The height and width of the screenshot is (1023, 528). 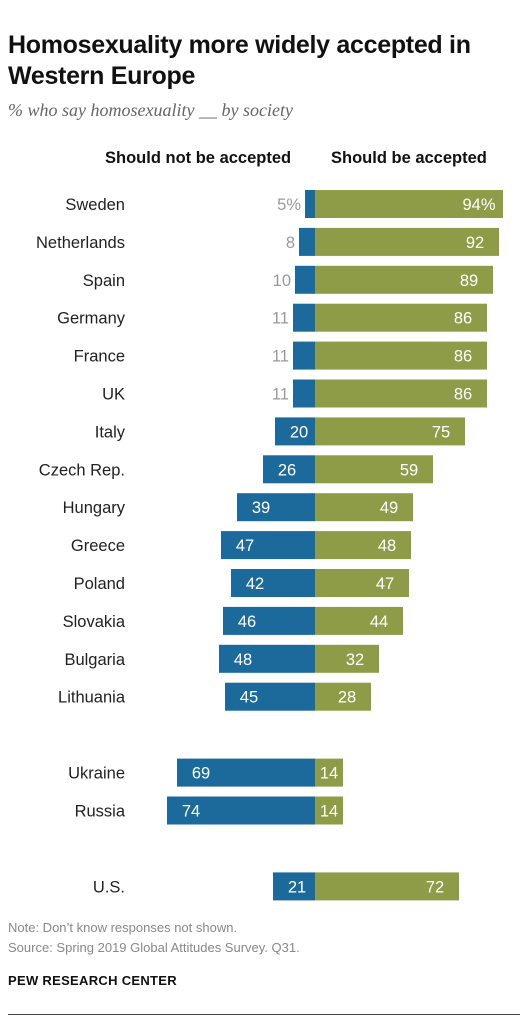 I want to click on bar-not-accepted-netherlands, so click(x=307, y=241).